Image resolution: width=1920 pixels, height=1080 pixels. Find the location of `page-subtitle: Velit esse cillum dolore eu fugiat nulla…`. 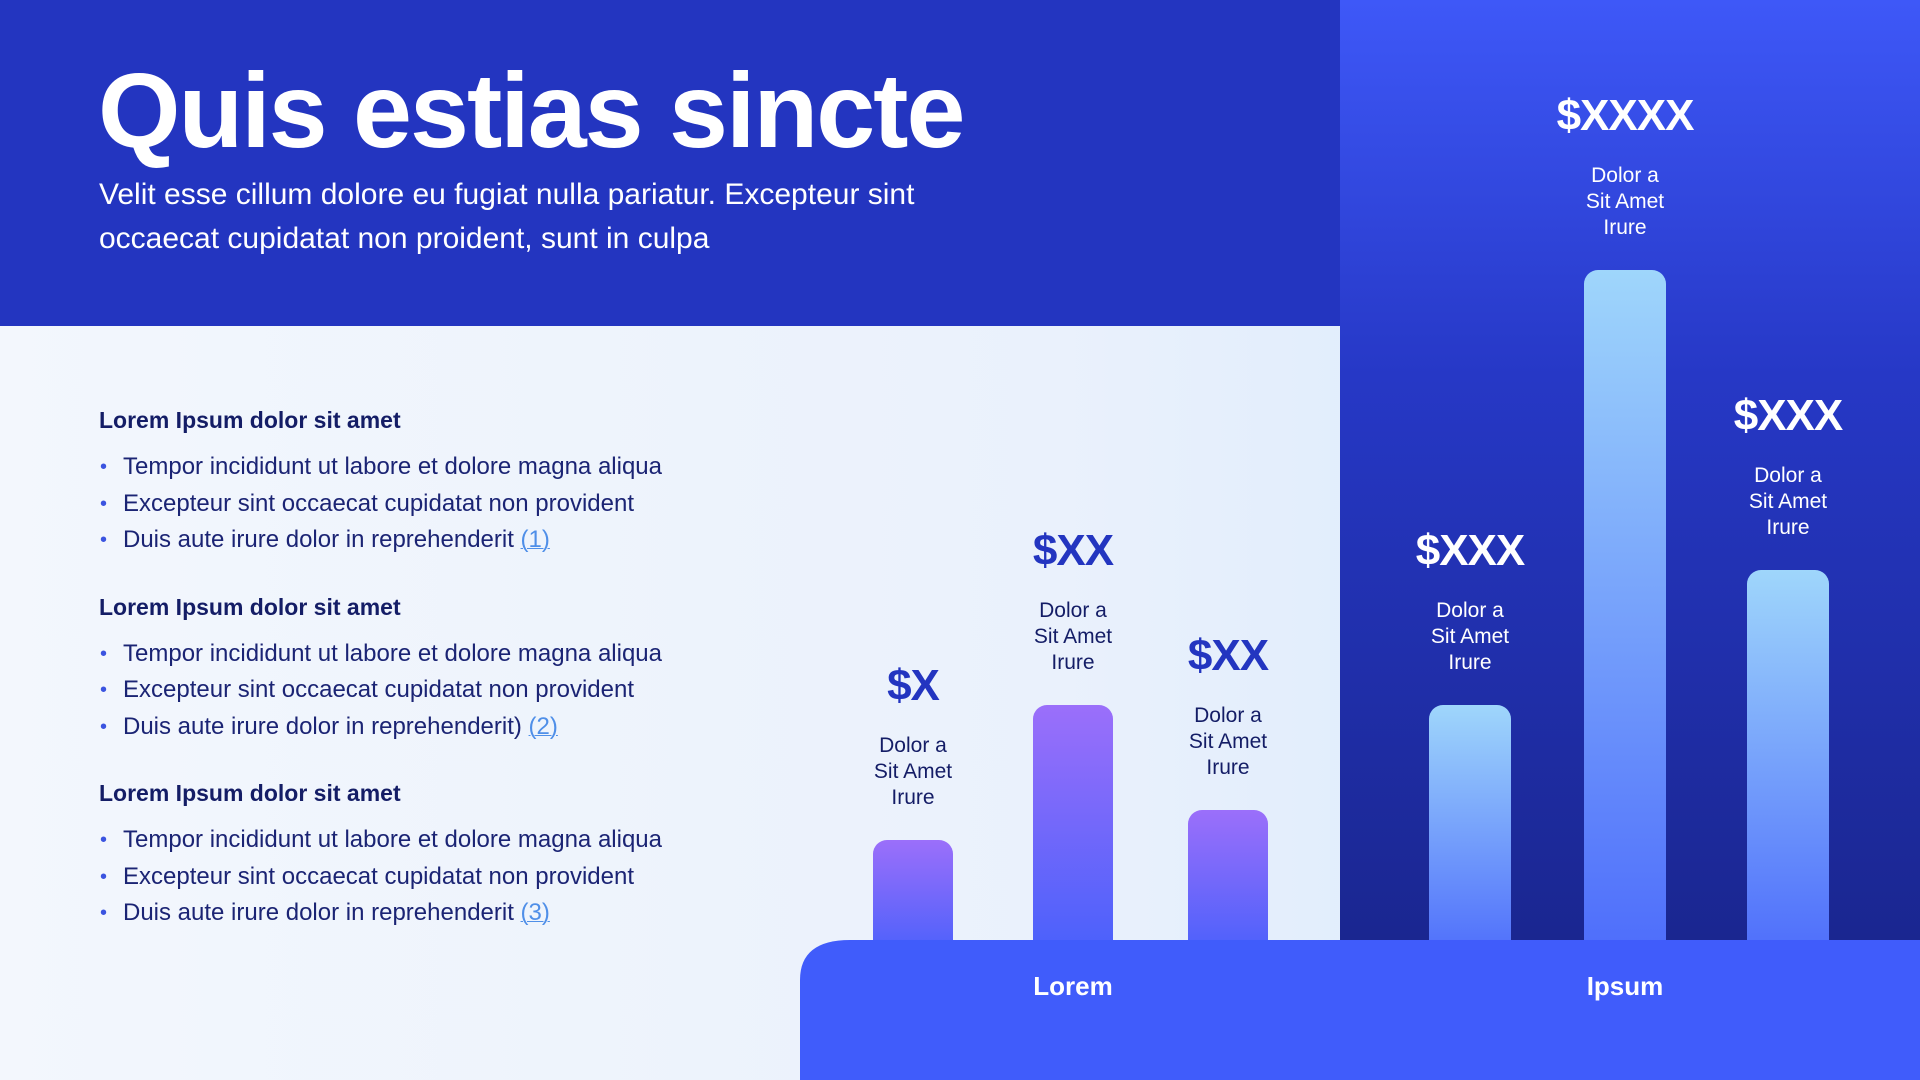

page-subtitle: Velit esse cillum dolore eu fugiat nulla… is located at coordinates (507, 216).